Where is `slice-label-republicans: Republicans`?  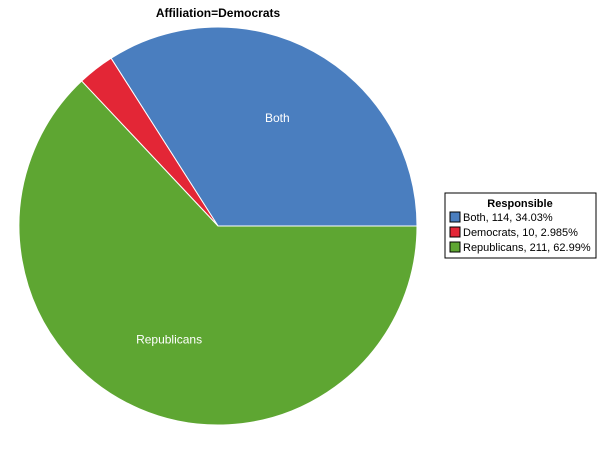
slice-label-republicans: Republicans is located at coordinates (169, 339).